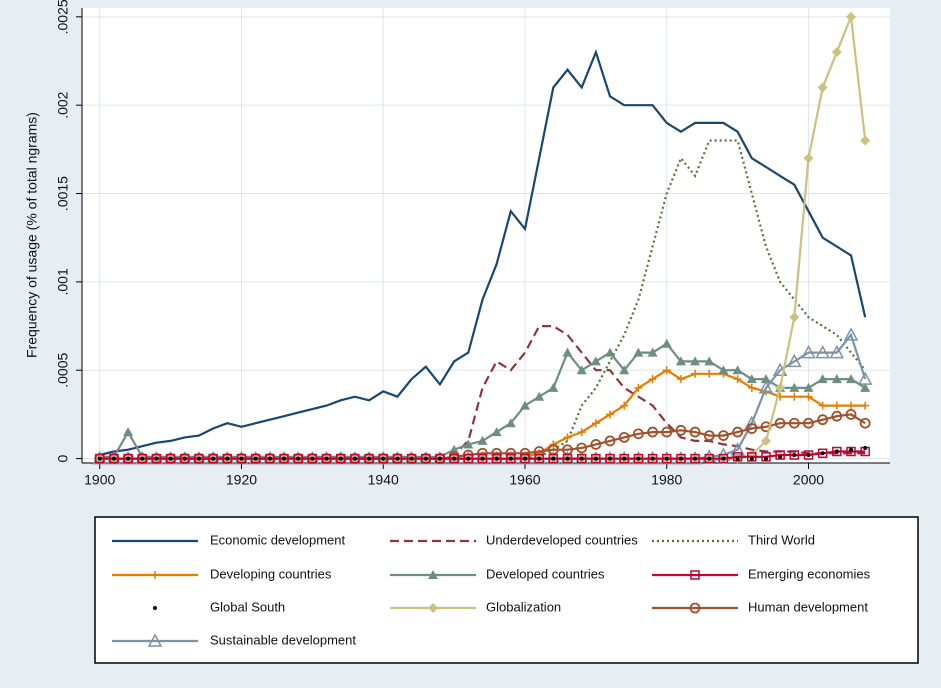 The height and width of the screenshot is (688, 941). I want to click on legend-item: Underdeveloped countries, so click(514, 539).